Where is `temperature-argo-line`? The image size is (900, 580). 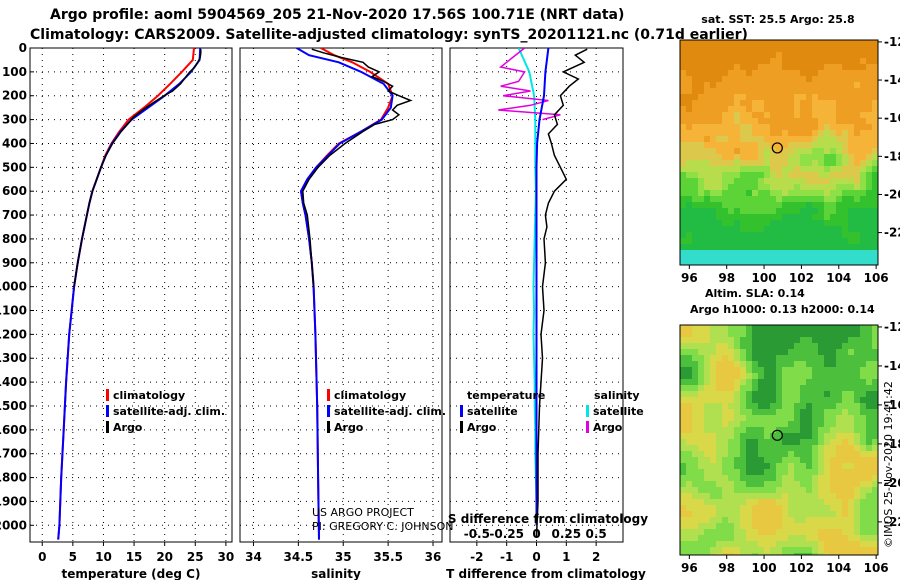 temperature-argo-line is located at coordinates (137, 168).